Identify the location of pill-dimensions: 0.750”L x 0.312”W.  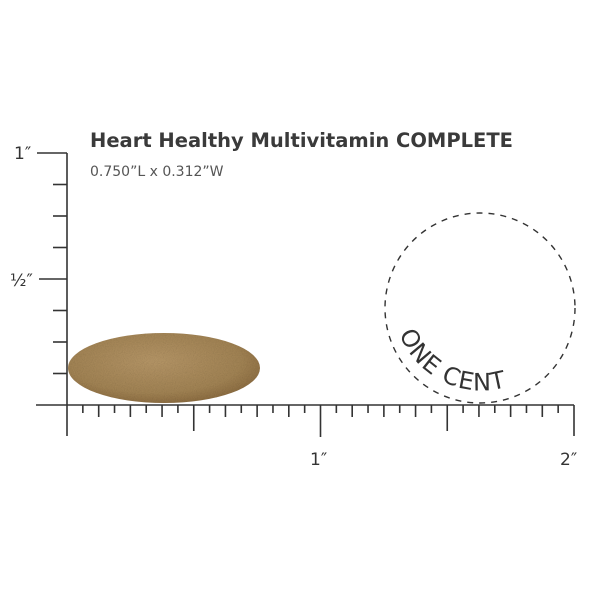
(157, 172).